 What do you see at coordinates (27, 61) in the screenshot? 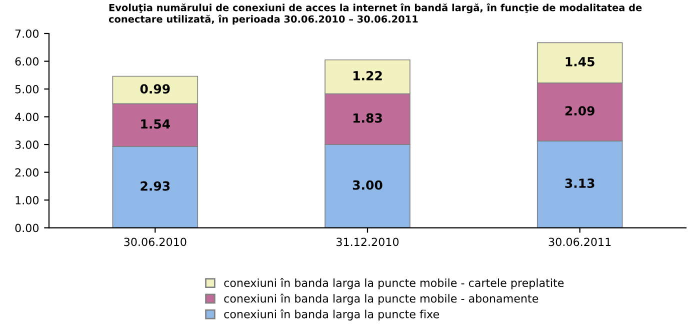
I see `y-tick-label: 6.00` at bounding box center [27, 61].